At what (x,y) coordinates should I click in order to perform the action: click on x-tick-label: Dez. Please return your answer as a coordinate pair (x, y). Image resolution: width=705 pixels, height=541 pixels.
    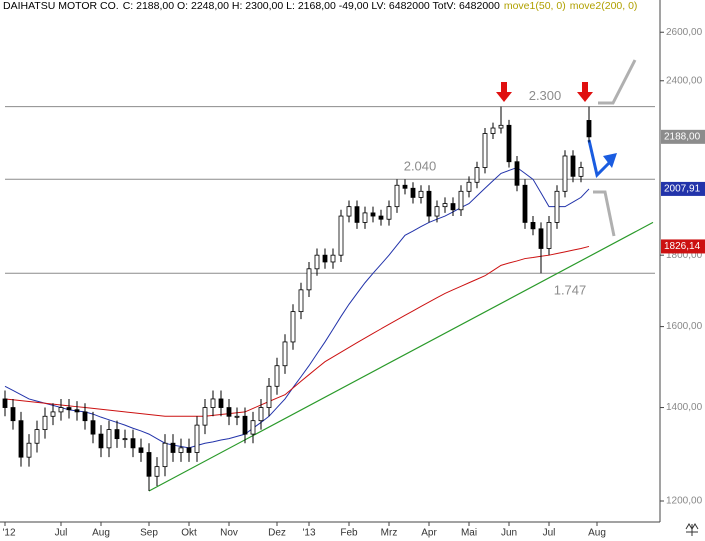
    Looking at the image, I should click on (277, 533).